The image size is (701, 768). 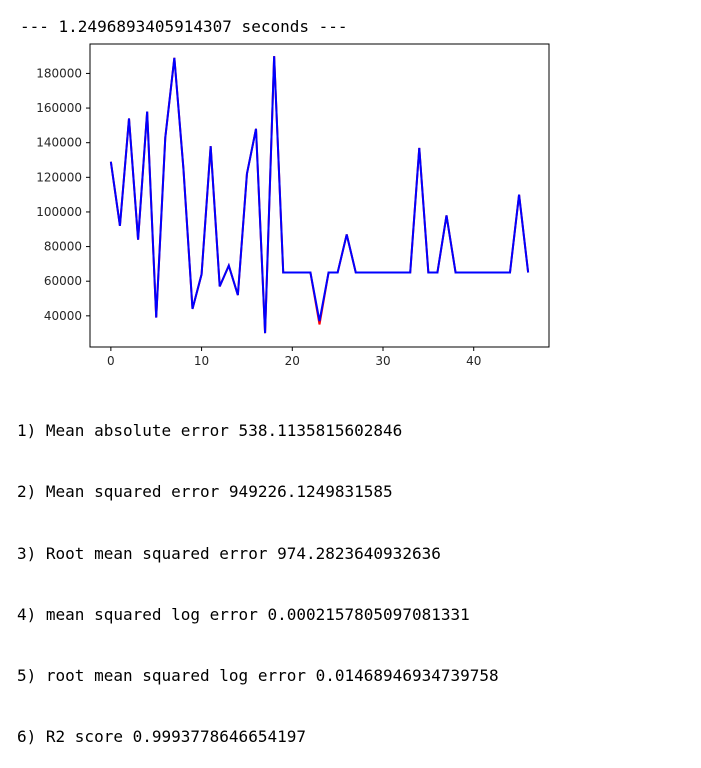 I want to click on x-tick-label: 10, so click(x=201, y=361).